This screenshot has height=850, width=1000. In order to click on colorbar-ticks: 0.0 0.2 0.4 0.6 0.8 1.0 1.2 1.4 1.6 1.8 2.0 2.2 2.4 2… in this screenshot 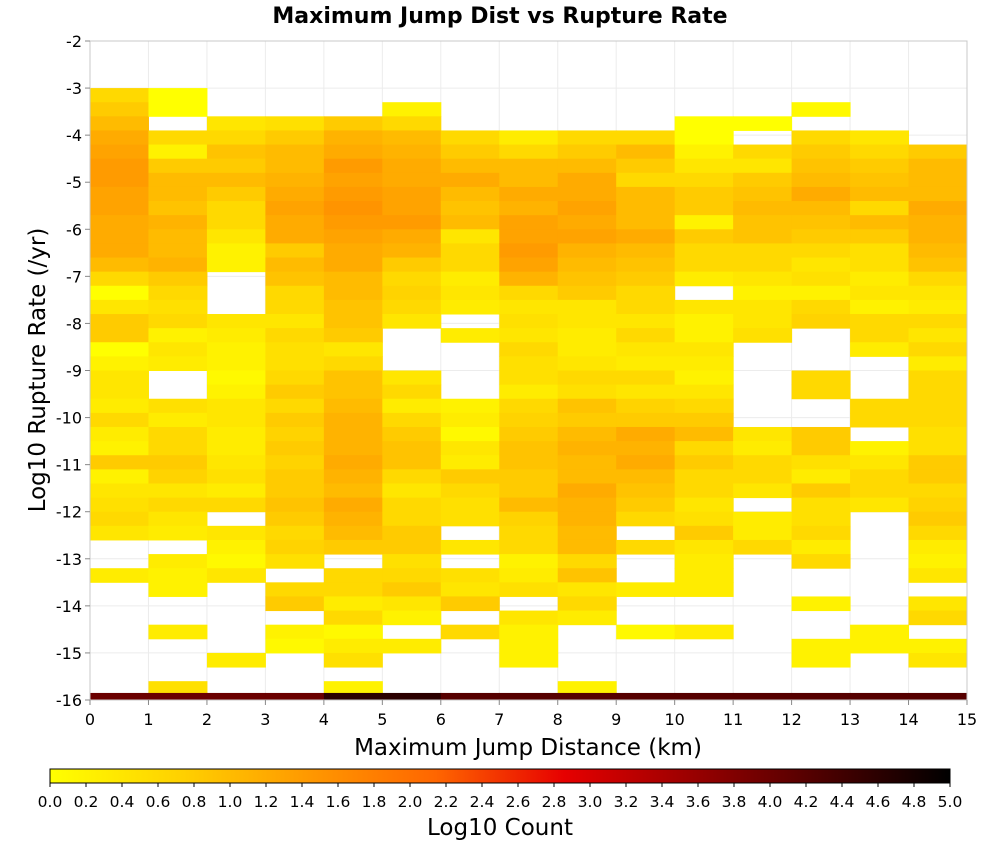, I will do `click(500, 797)`.